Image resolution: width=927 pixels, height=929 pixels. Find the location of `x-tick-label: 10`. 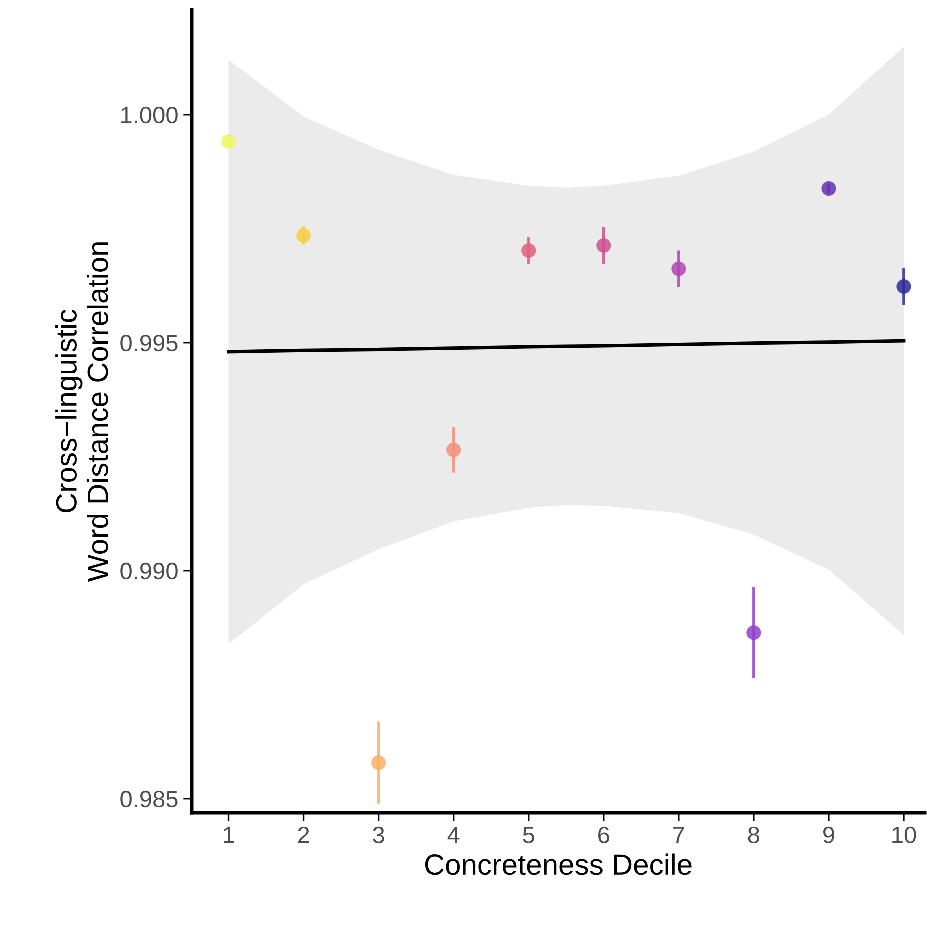

x-tick-label: 10 is located at coordinates (904, 835).